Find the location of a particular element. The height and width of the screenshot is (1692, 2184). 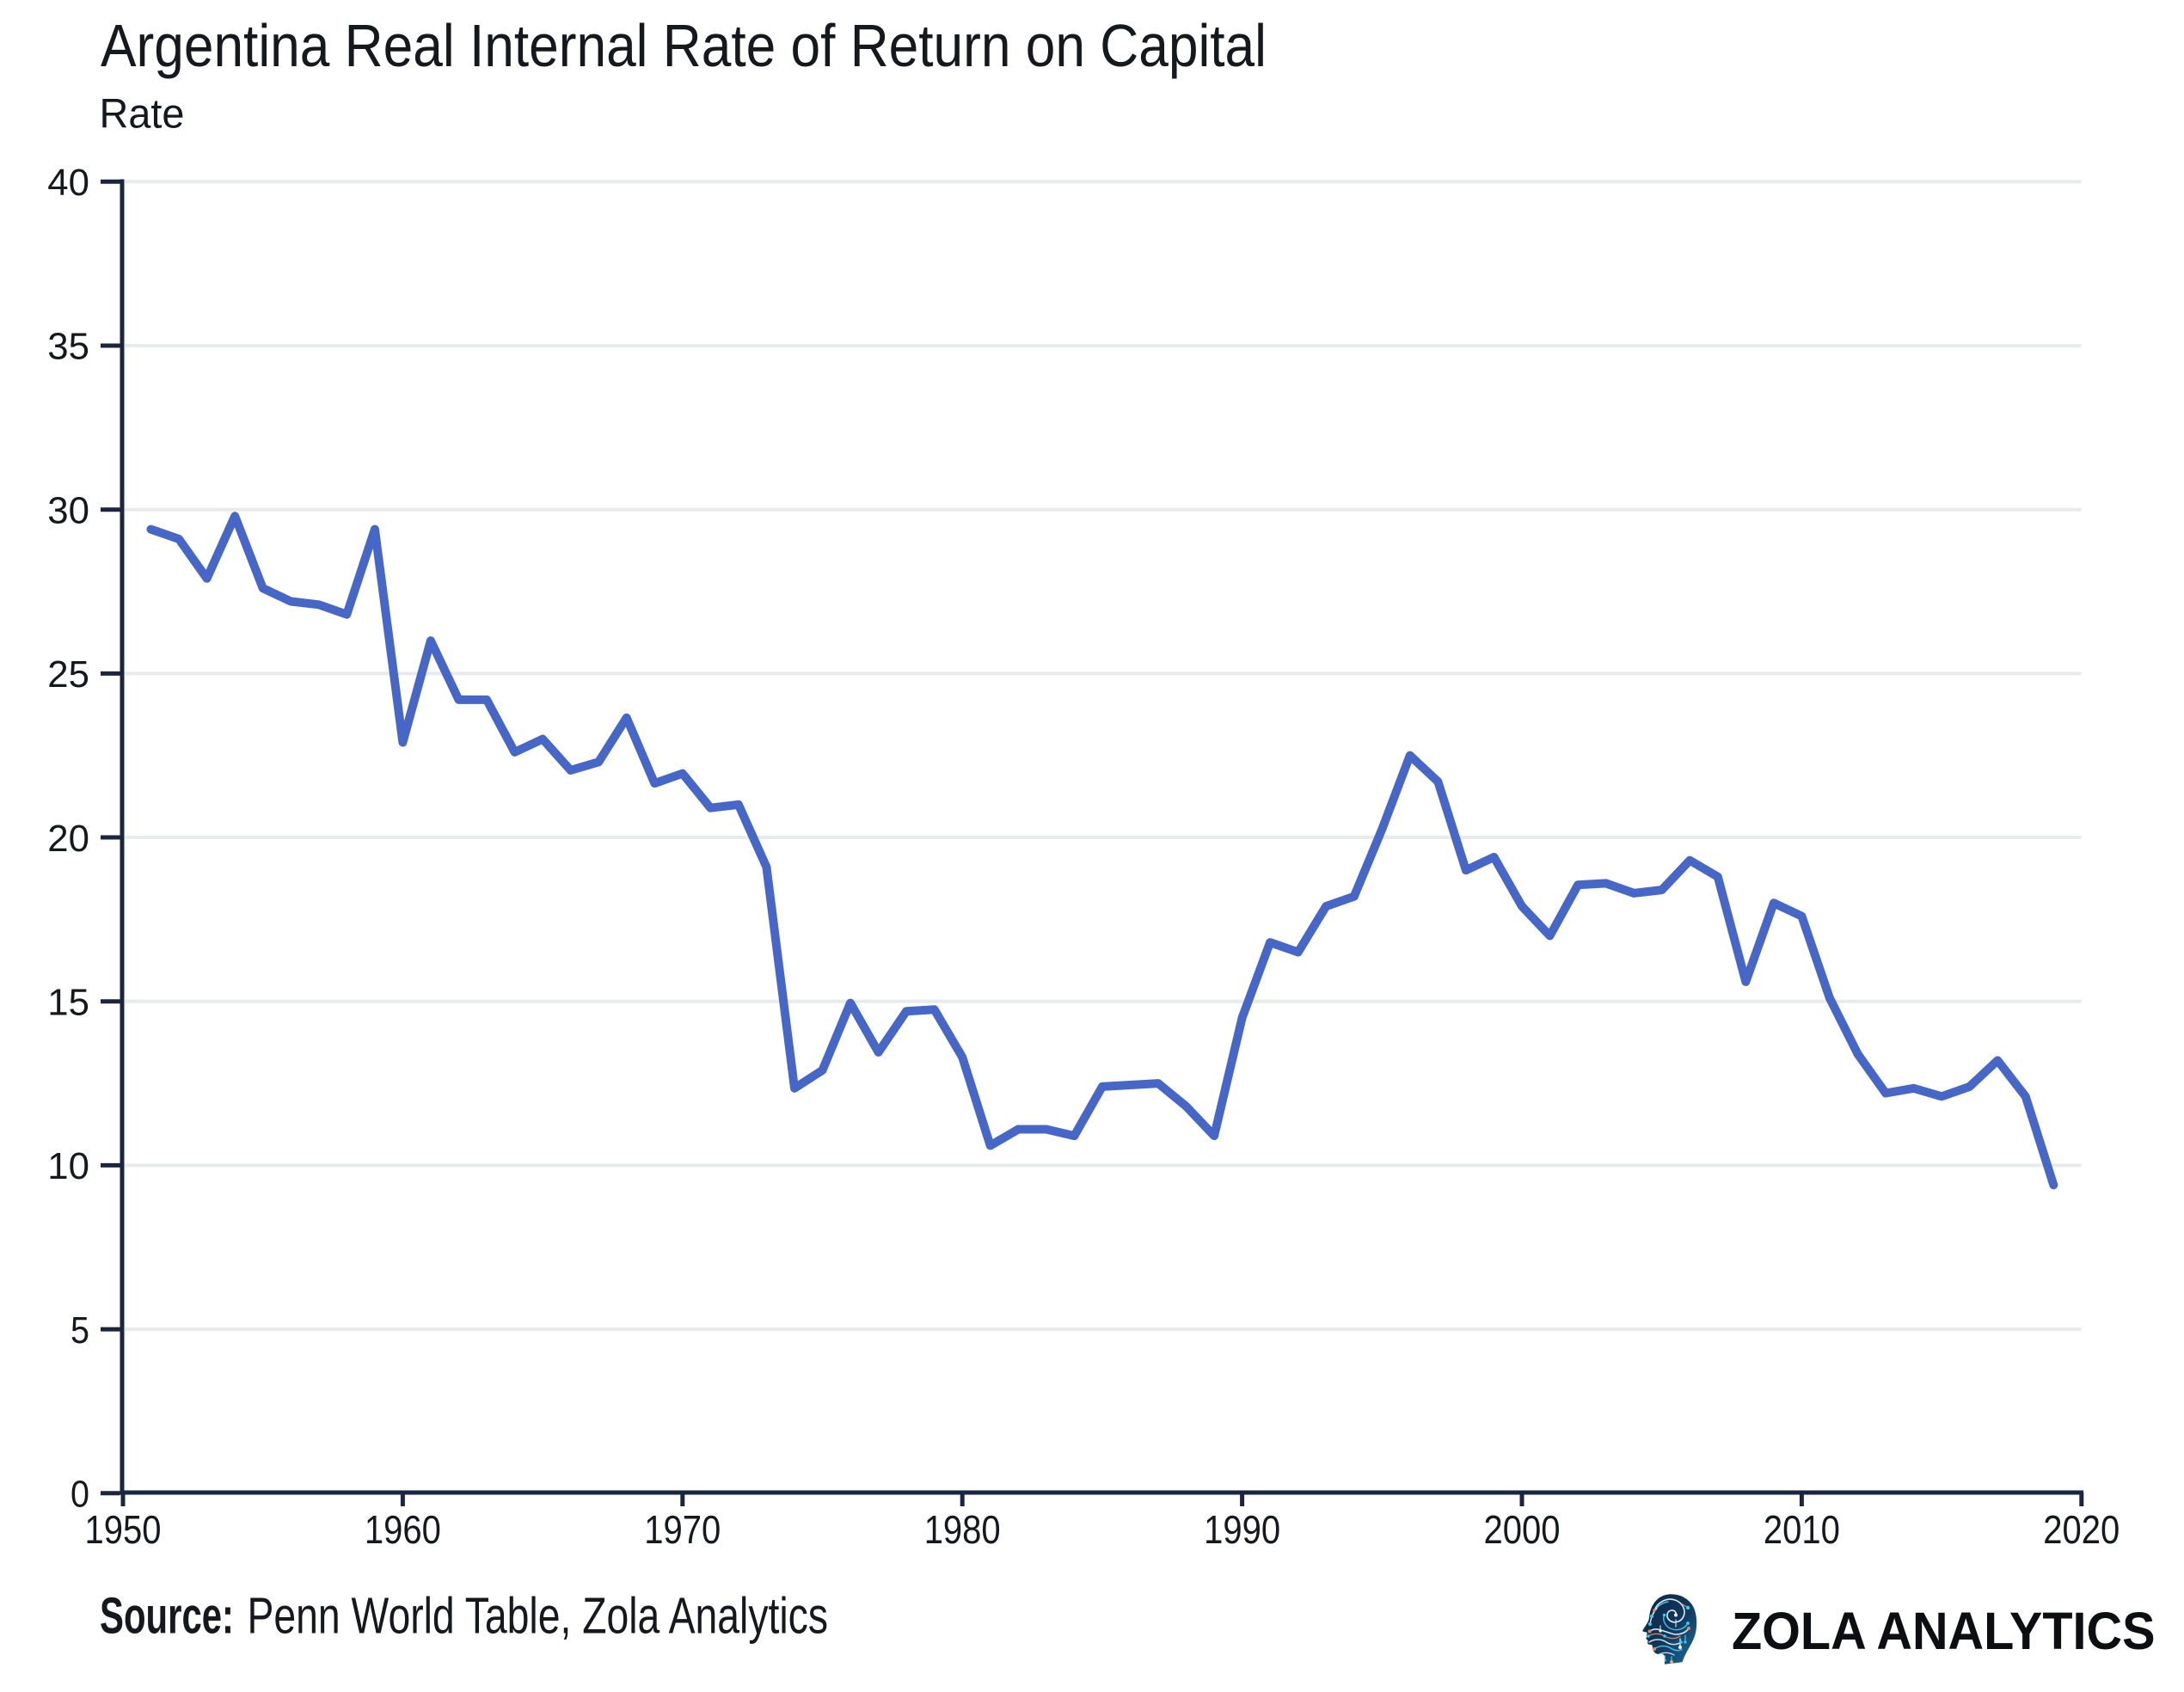

svg-text: 15 is located at coordinates (68, 1002).